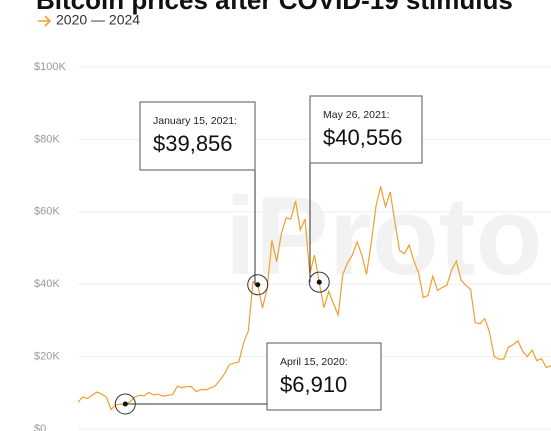 The image size is (551, 431). I want to click on annotation-date: January 15, 2021:, so click(195, 121).